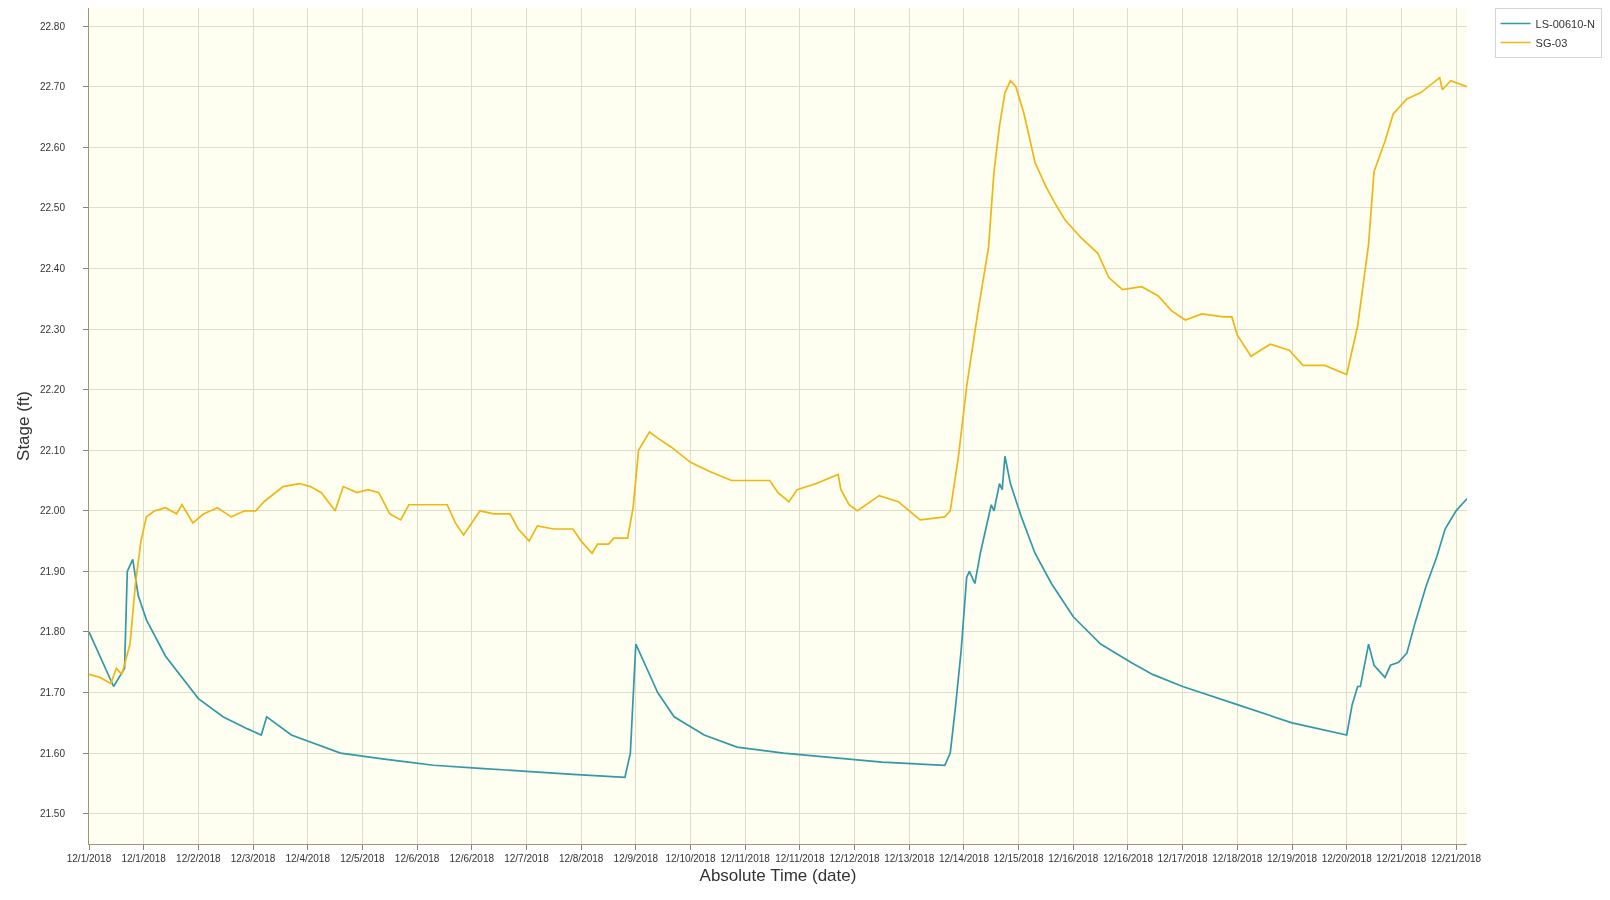 The width and height of the screenshot is (1610, 900). What do you see at coordinates (52, 693) in the screenshot?
I see `y-tick-label: 21.70` at bounding box center [52, 693].